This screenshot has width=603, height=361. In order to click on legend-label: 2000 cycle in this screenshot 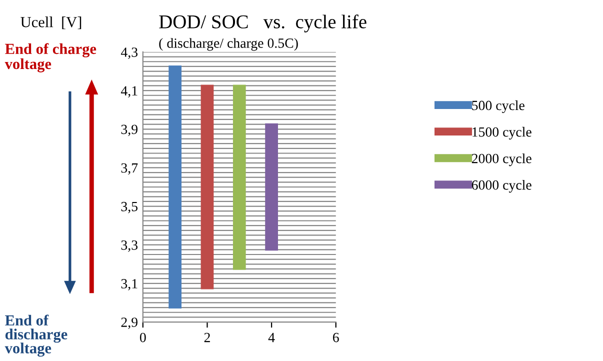, I will do `click(502, 159)`.